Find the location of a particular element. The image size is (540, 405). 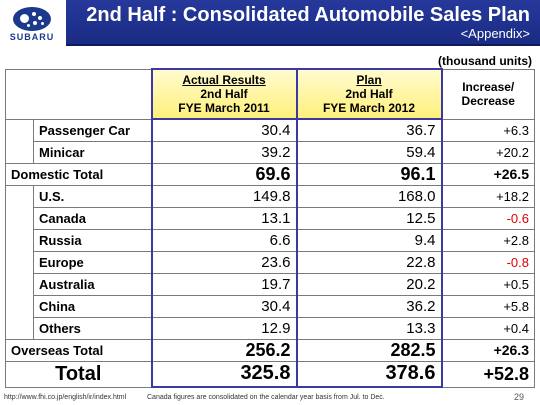

header-plan-line2: 2nd Half is located at coordinates (369, 94).